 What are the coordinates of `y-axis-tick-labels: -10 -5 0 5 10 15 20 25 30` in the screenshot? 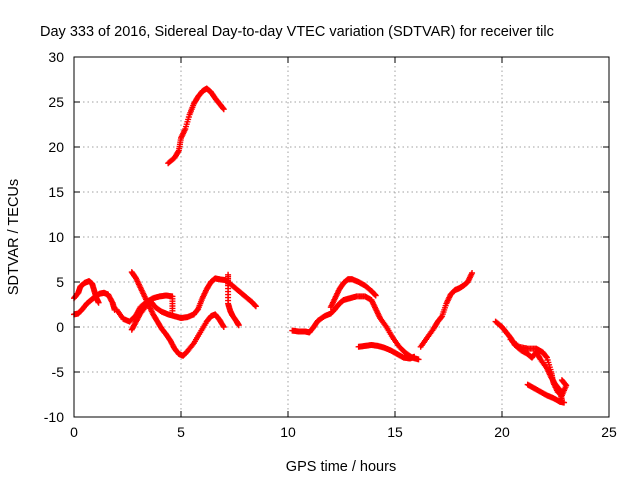 It's located at (54, 237).